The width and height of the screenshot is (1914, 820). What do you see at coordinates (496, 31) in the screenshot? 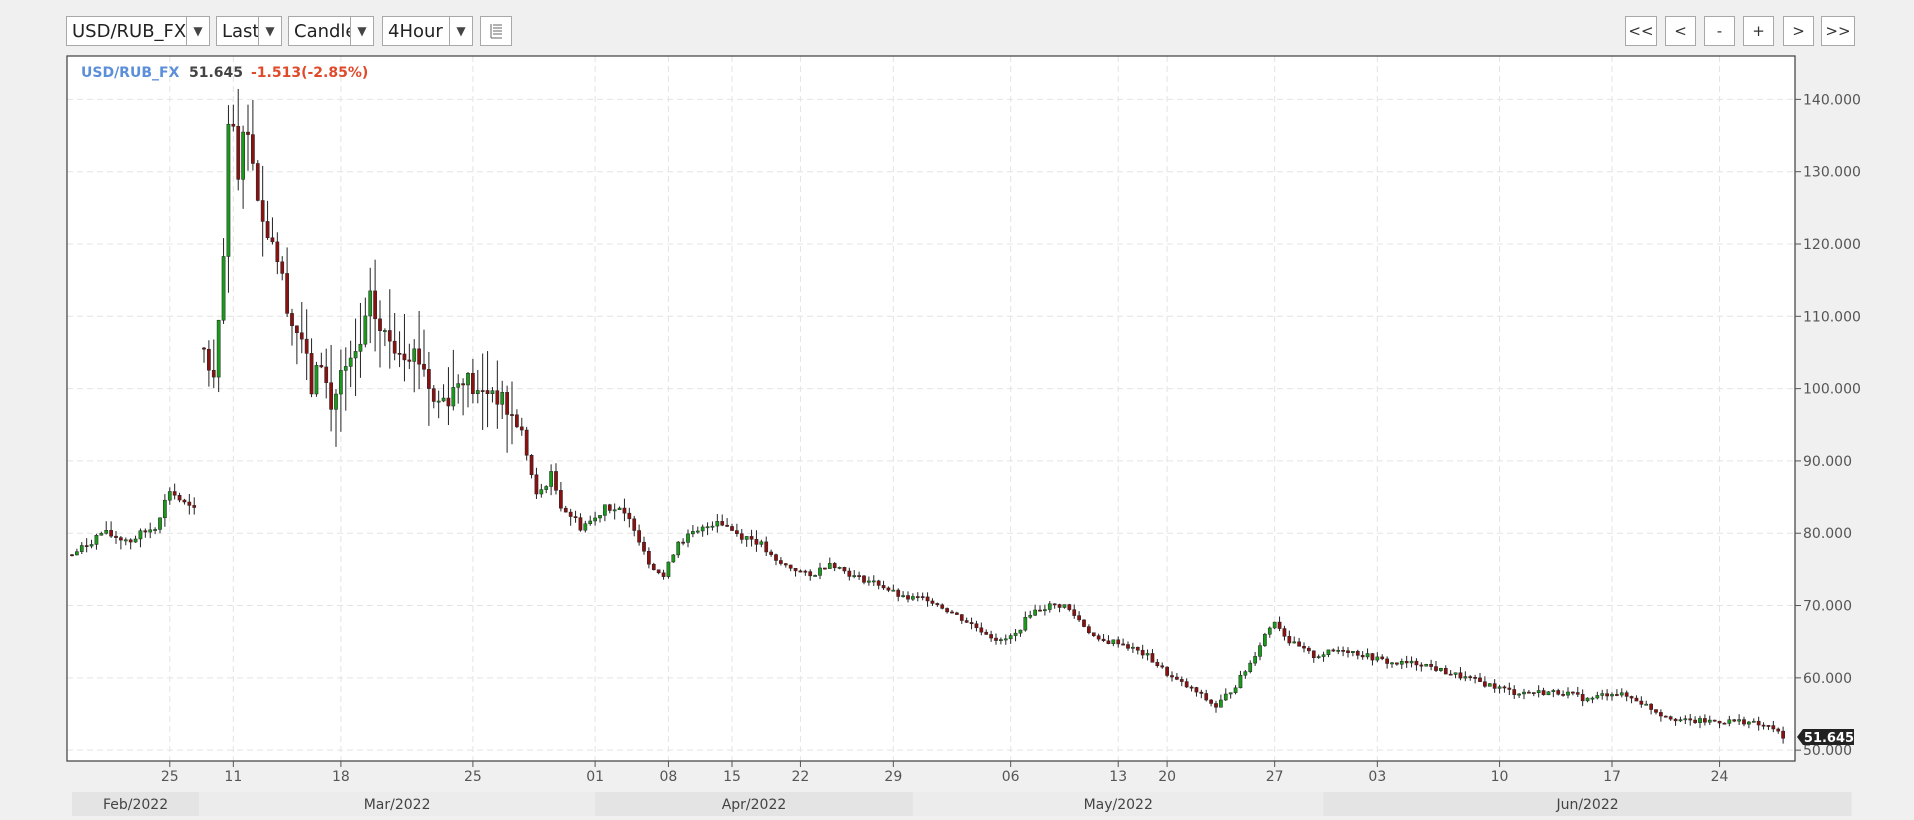
I see `chart-settings-button` at bounding box center [496, 31].